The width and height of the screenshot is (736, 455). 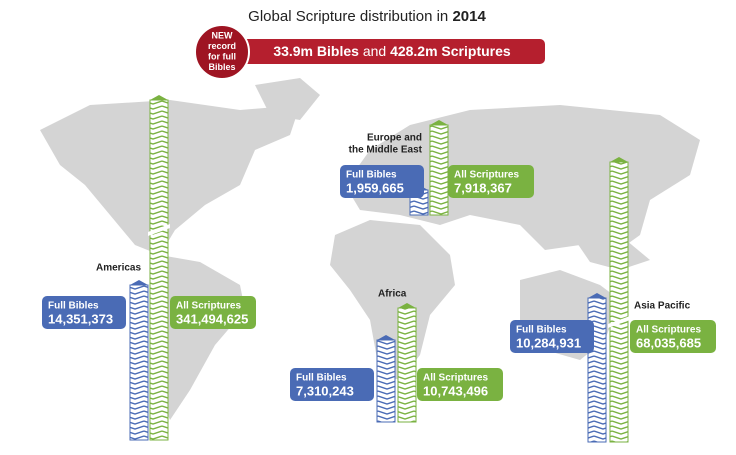 I want to click on banner-text: 33.9m Bibles and 428.2m Scriptures, so click(x=392, y=51).